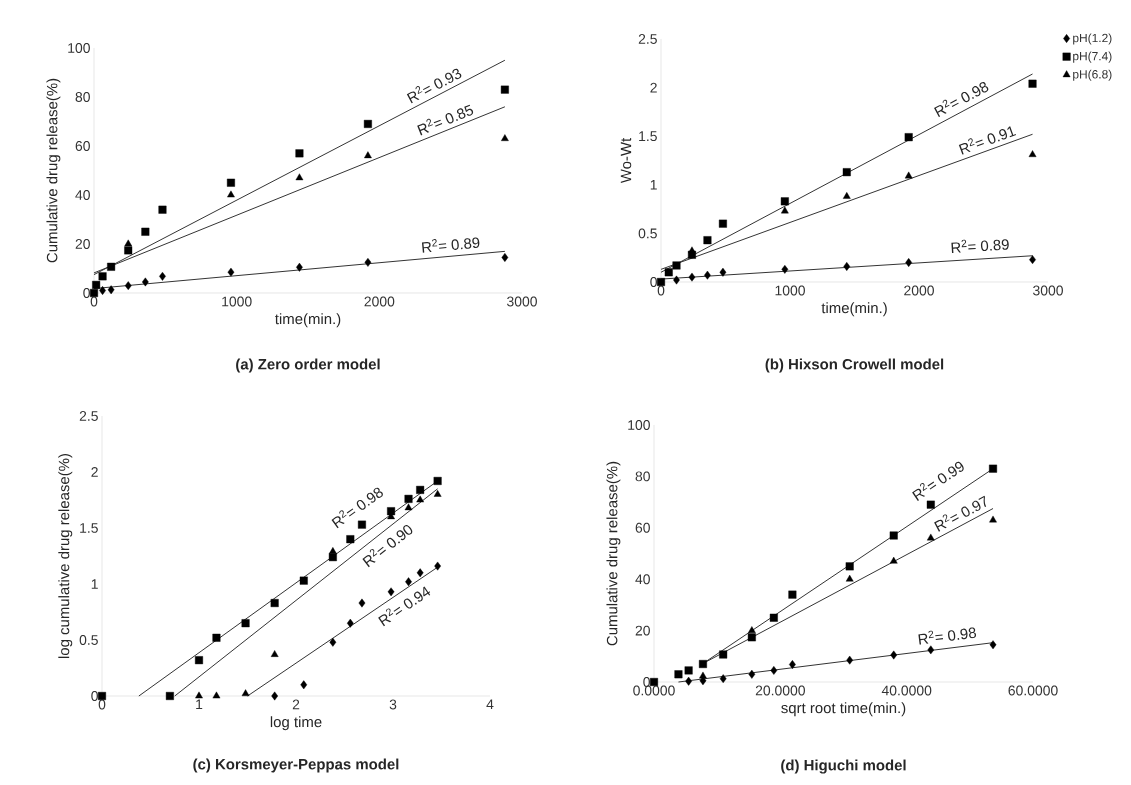  I want to click on legend-label: pH(6.8), so click(1092, 75).